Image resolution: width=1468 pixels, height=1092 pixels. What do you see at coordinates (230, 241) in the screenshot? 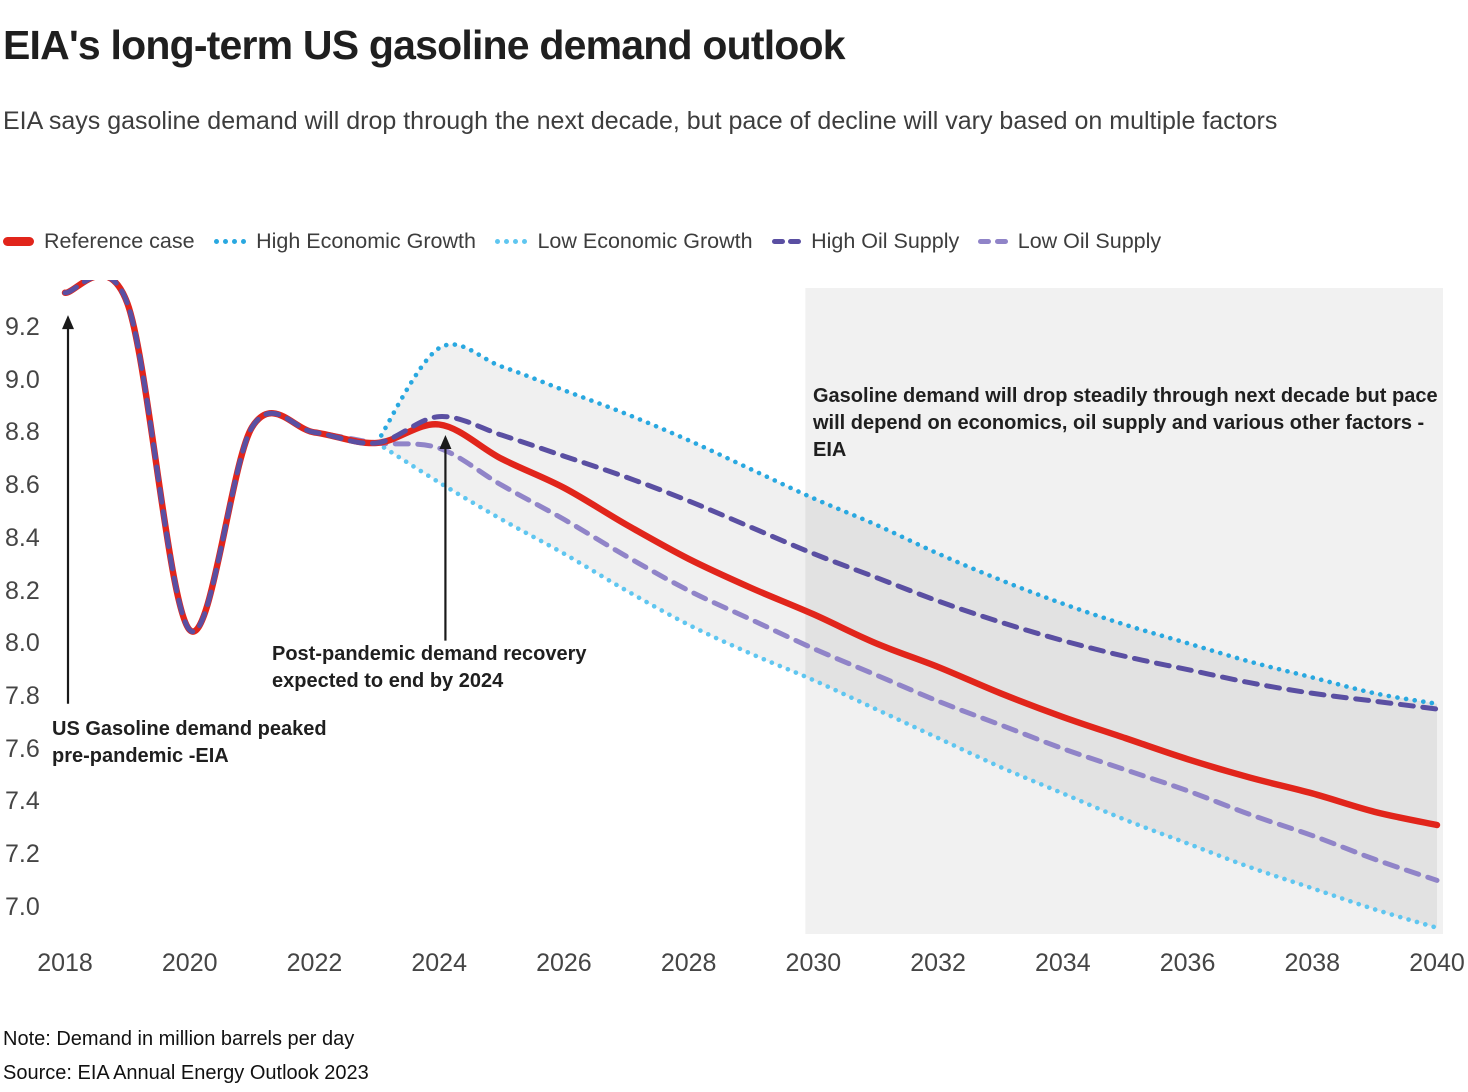
I see `high-economic-growth-swatch-icon` at bounding box center [230, 241].